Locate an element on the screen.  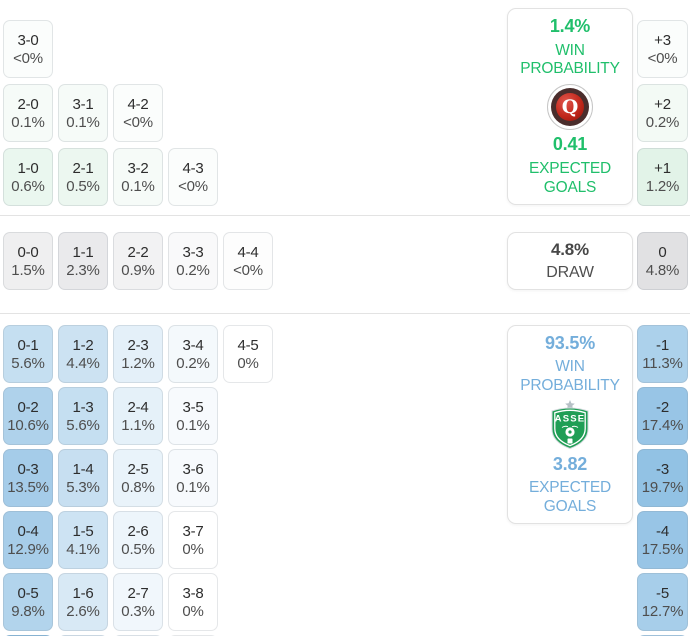
score-cell: 3-6 0.1% is located at coordinates (193, 478).